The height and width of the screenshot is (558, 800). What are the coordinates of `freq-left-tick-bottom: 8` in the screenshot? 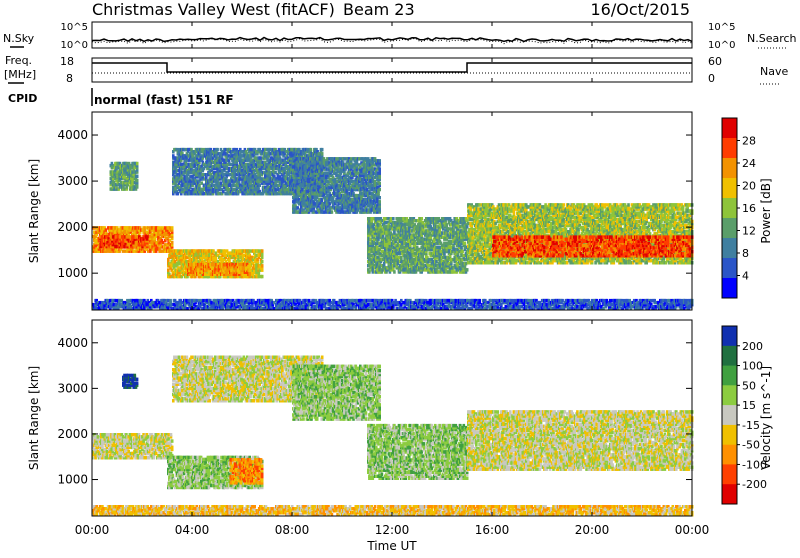 It's located at (69, 78).